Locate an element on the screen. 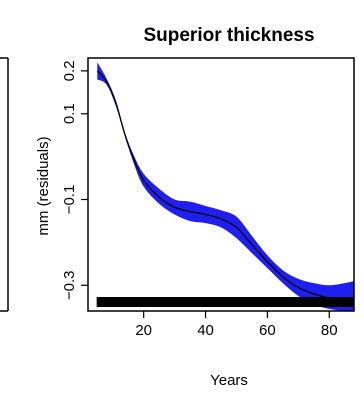  x-tick-label: 40 is located at coordinates (205, 330).